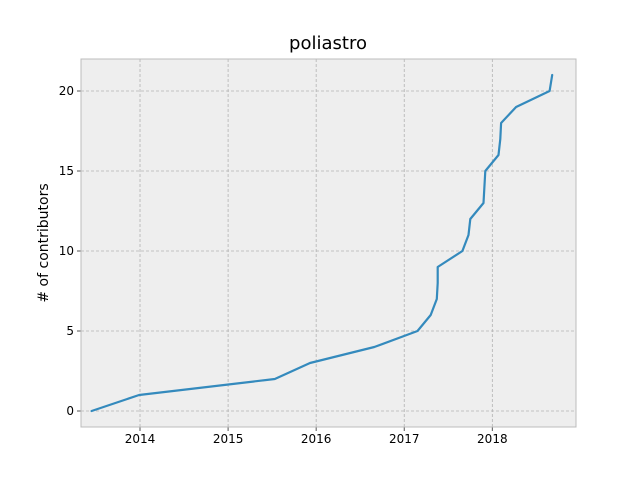  Describe the element at coordinates (66, 91) in the screenshot. I see `y-tick-label: 20` at that location.